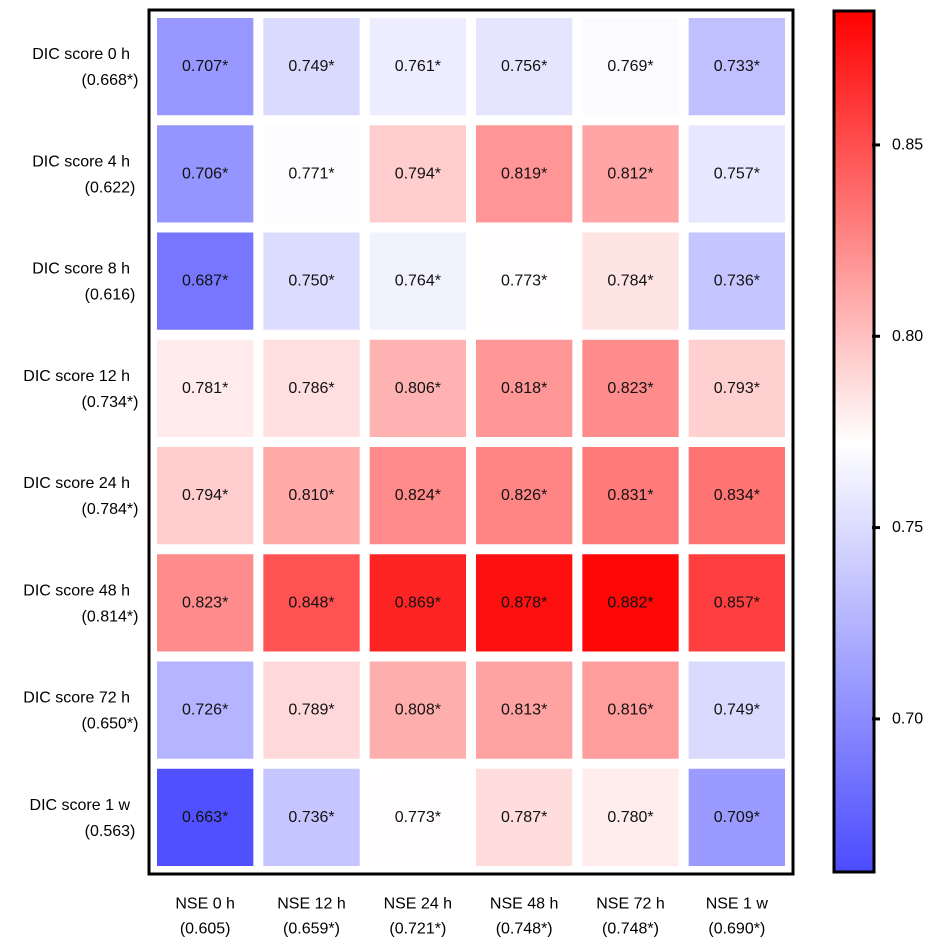  Describe the element at coordinates (737, 495) in the screenshot. I see `cell-value-label: 0.834*` at that location.